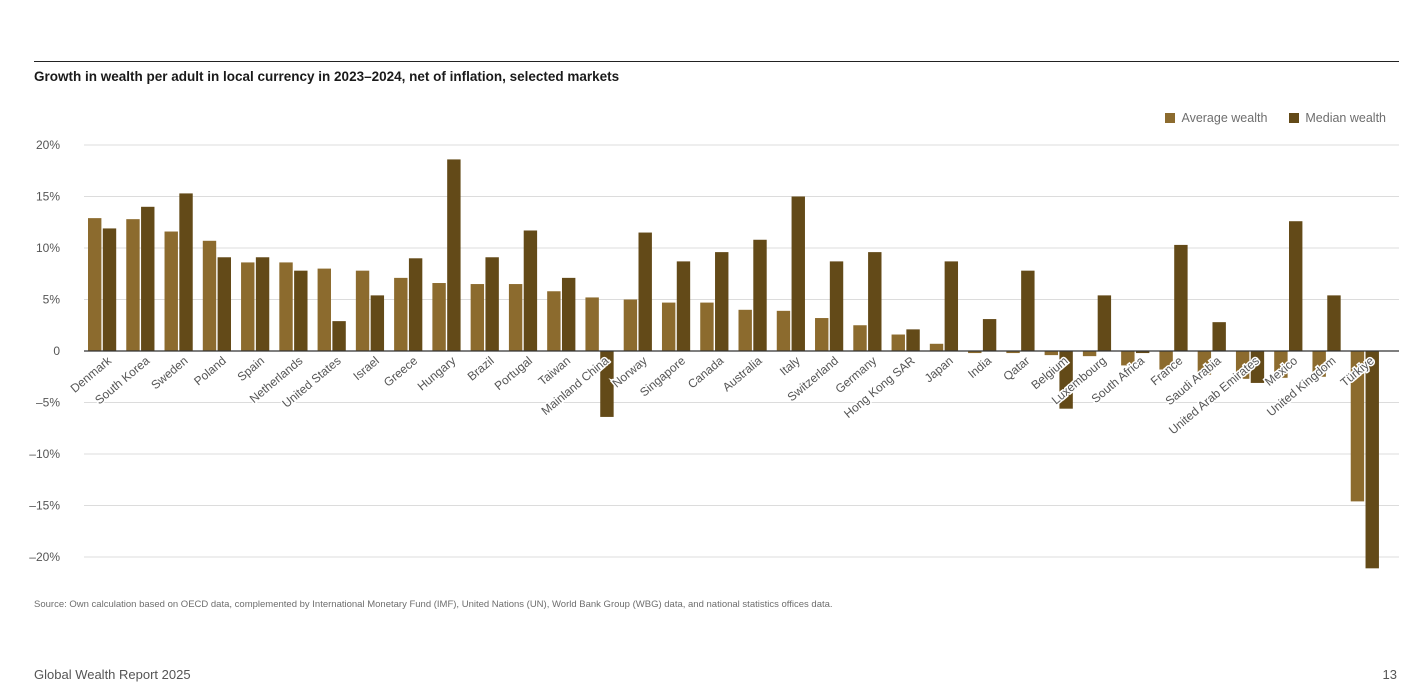 The height and width of the screenshot is (692, 1420). I want to click on x-category-label: Brazil, so click(481, 369).